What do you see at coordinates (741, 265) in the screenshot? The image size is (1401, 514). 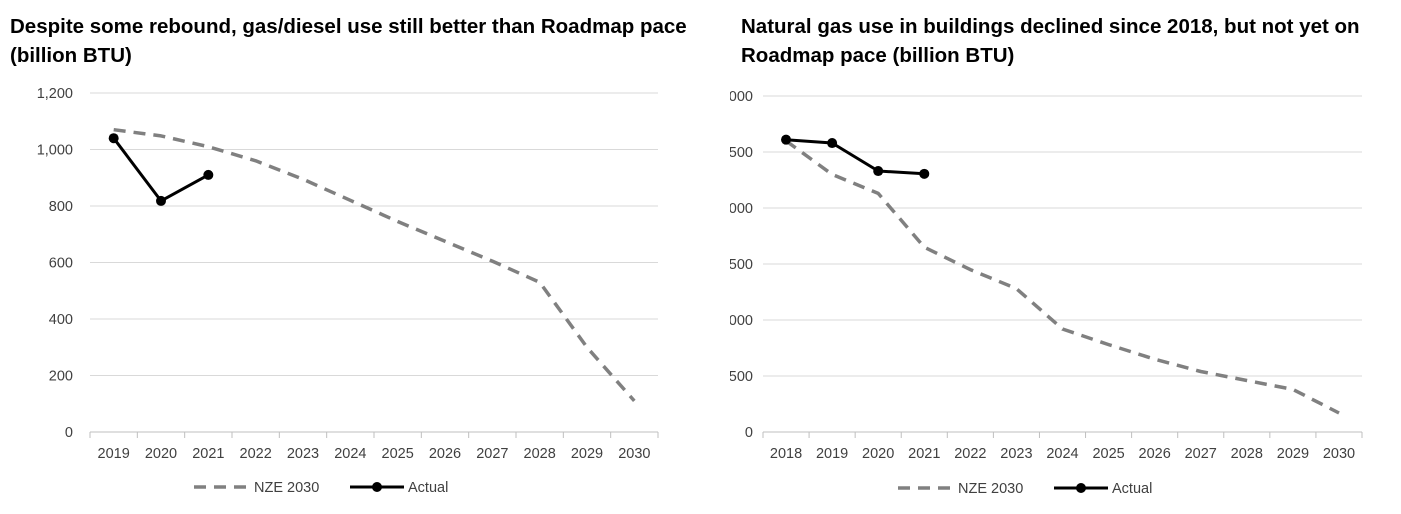 I see `y-tick-label: 1,500` at bounding box center [741, 265].